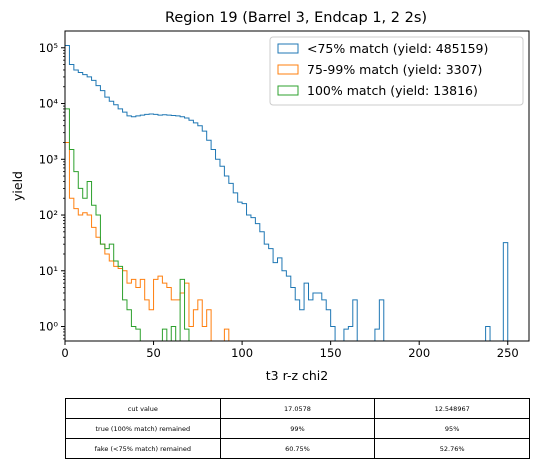 The width and height of the screenshot is (539, 471). What do you see at coordinates (508, 353) in the screenshot?
I see `x-tick-label: 250` at bounding box center [508, 353].